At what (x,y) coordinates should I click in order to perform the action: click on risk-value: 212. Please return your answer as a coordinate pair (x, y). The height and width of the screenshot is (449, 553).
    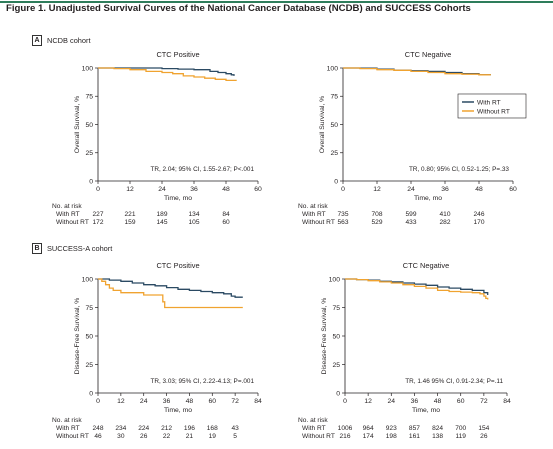
    Looking at the image, I should click on (166, 428).